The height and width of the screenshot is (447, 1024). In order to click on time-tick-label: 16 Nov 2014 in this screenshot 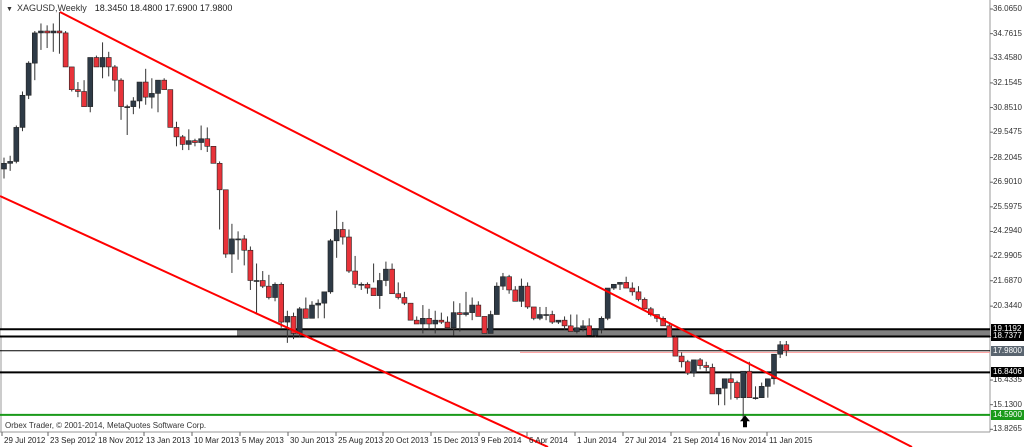, I will do `click(744, 440)`.